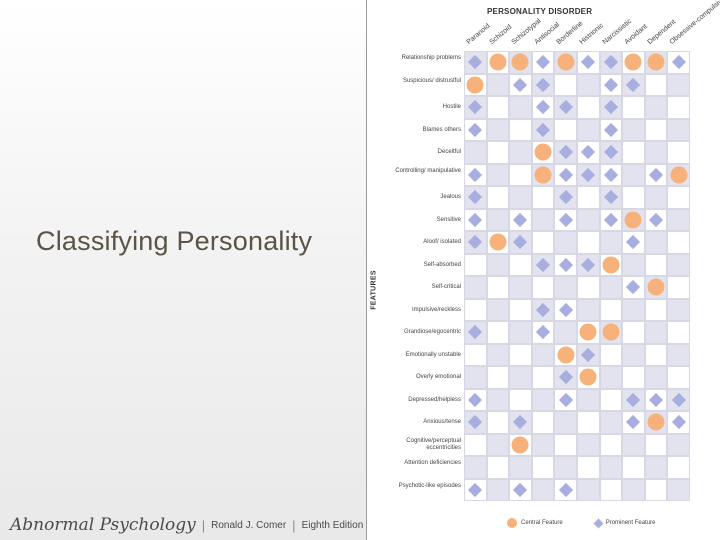 The height and width of the screenshot is (540, 720). What do you see at coordinates (433, 354) in the screenshot?
I see `feature-label: Emotionally unstable` at bounding box center [433, 354].